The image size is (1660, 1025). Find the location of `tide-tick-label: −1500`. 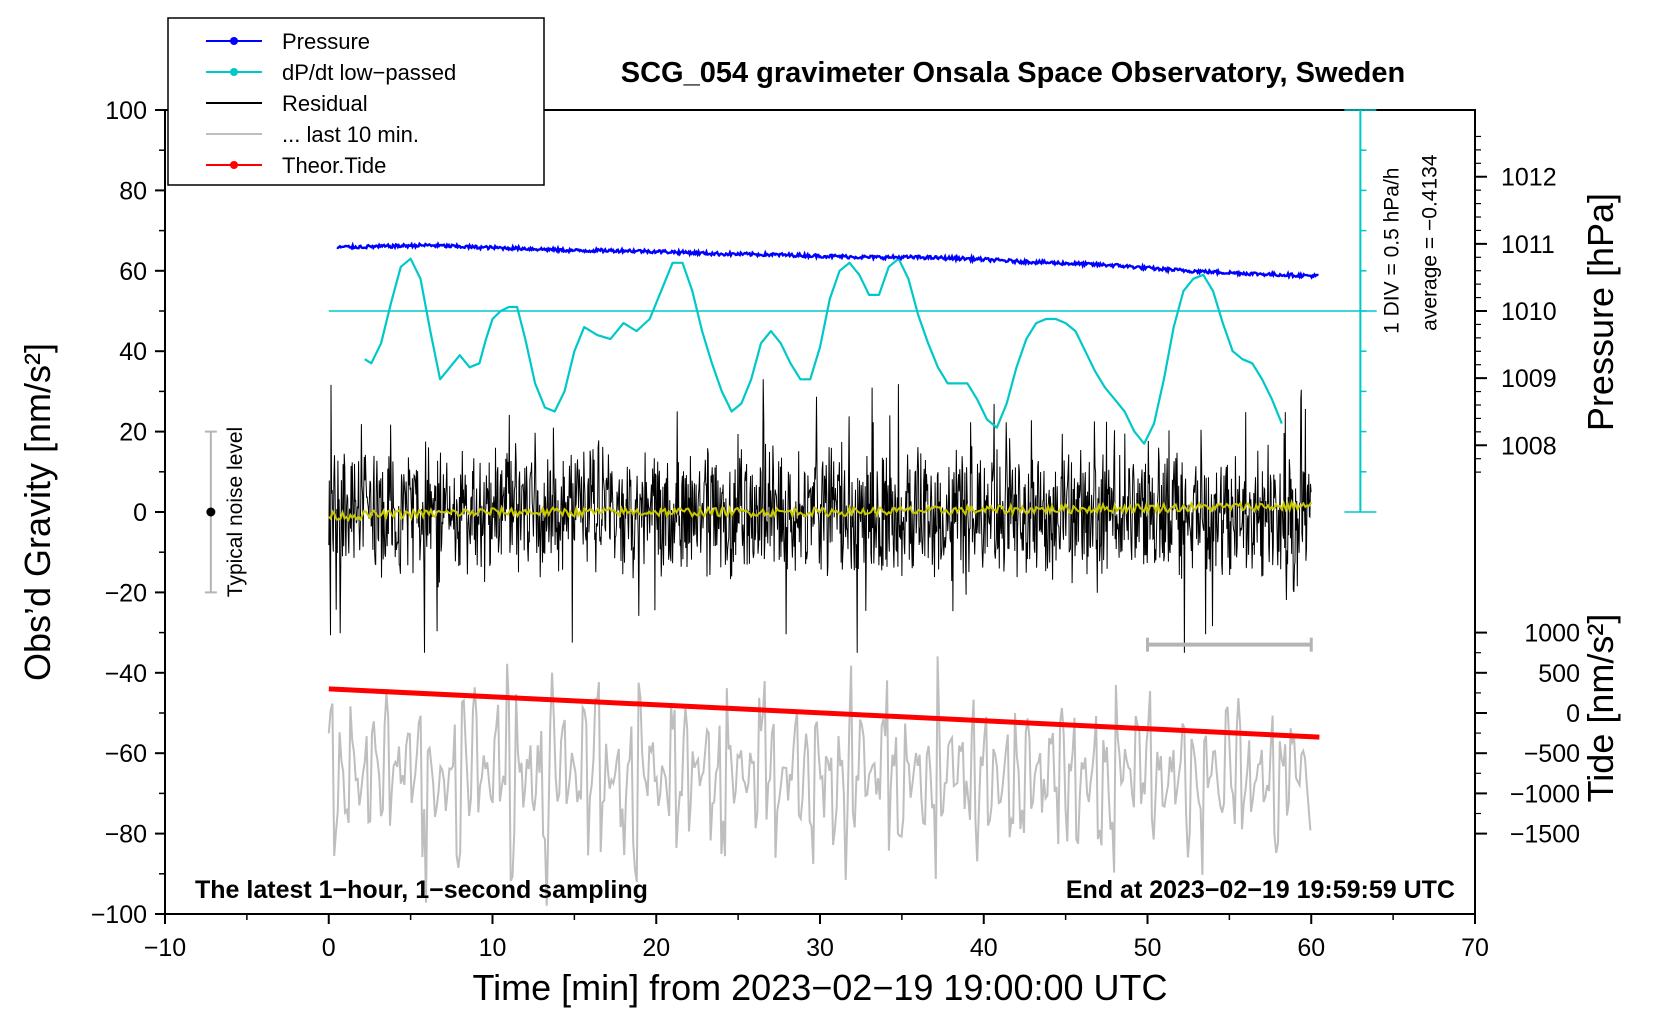

tide-tick-label: −1500 is located at coordinates (1545, 835).